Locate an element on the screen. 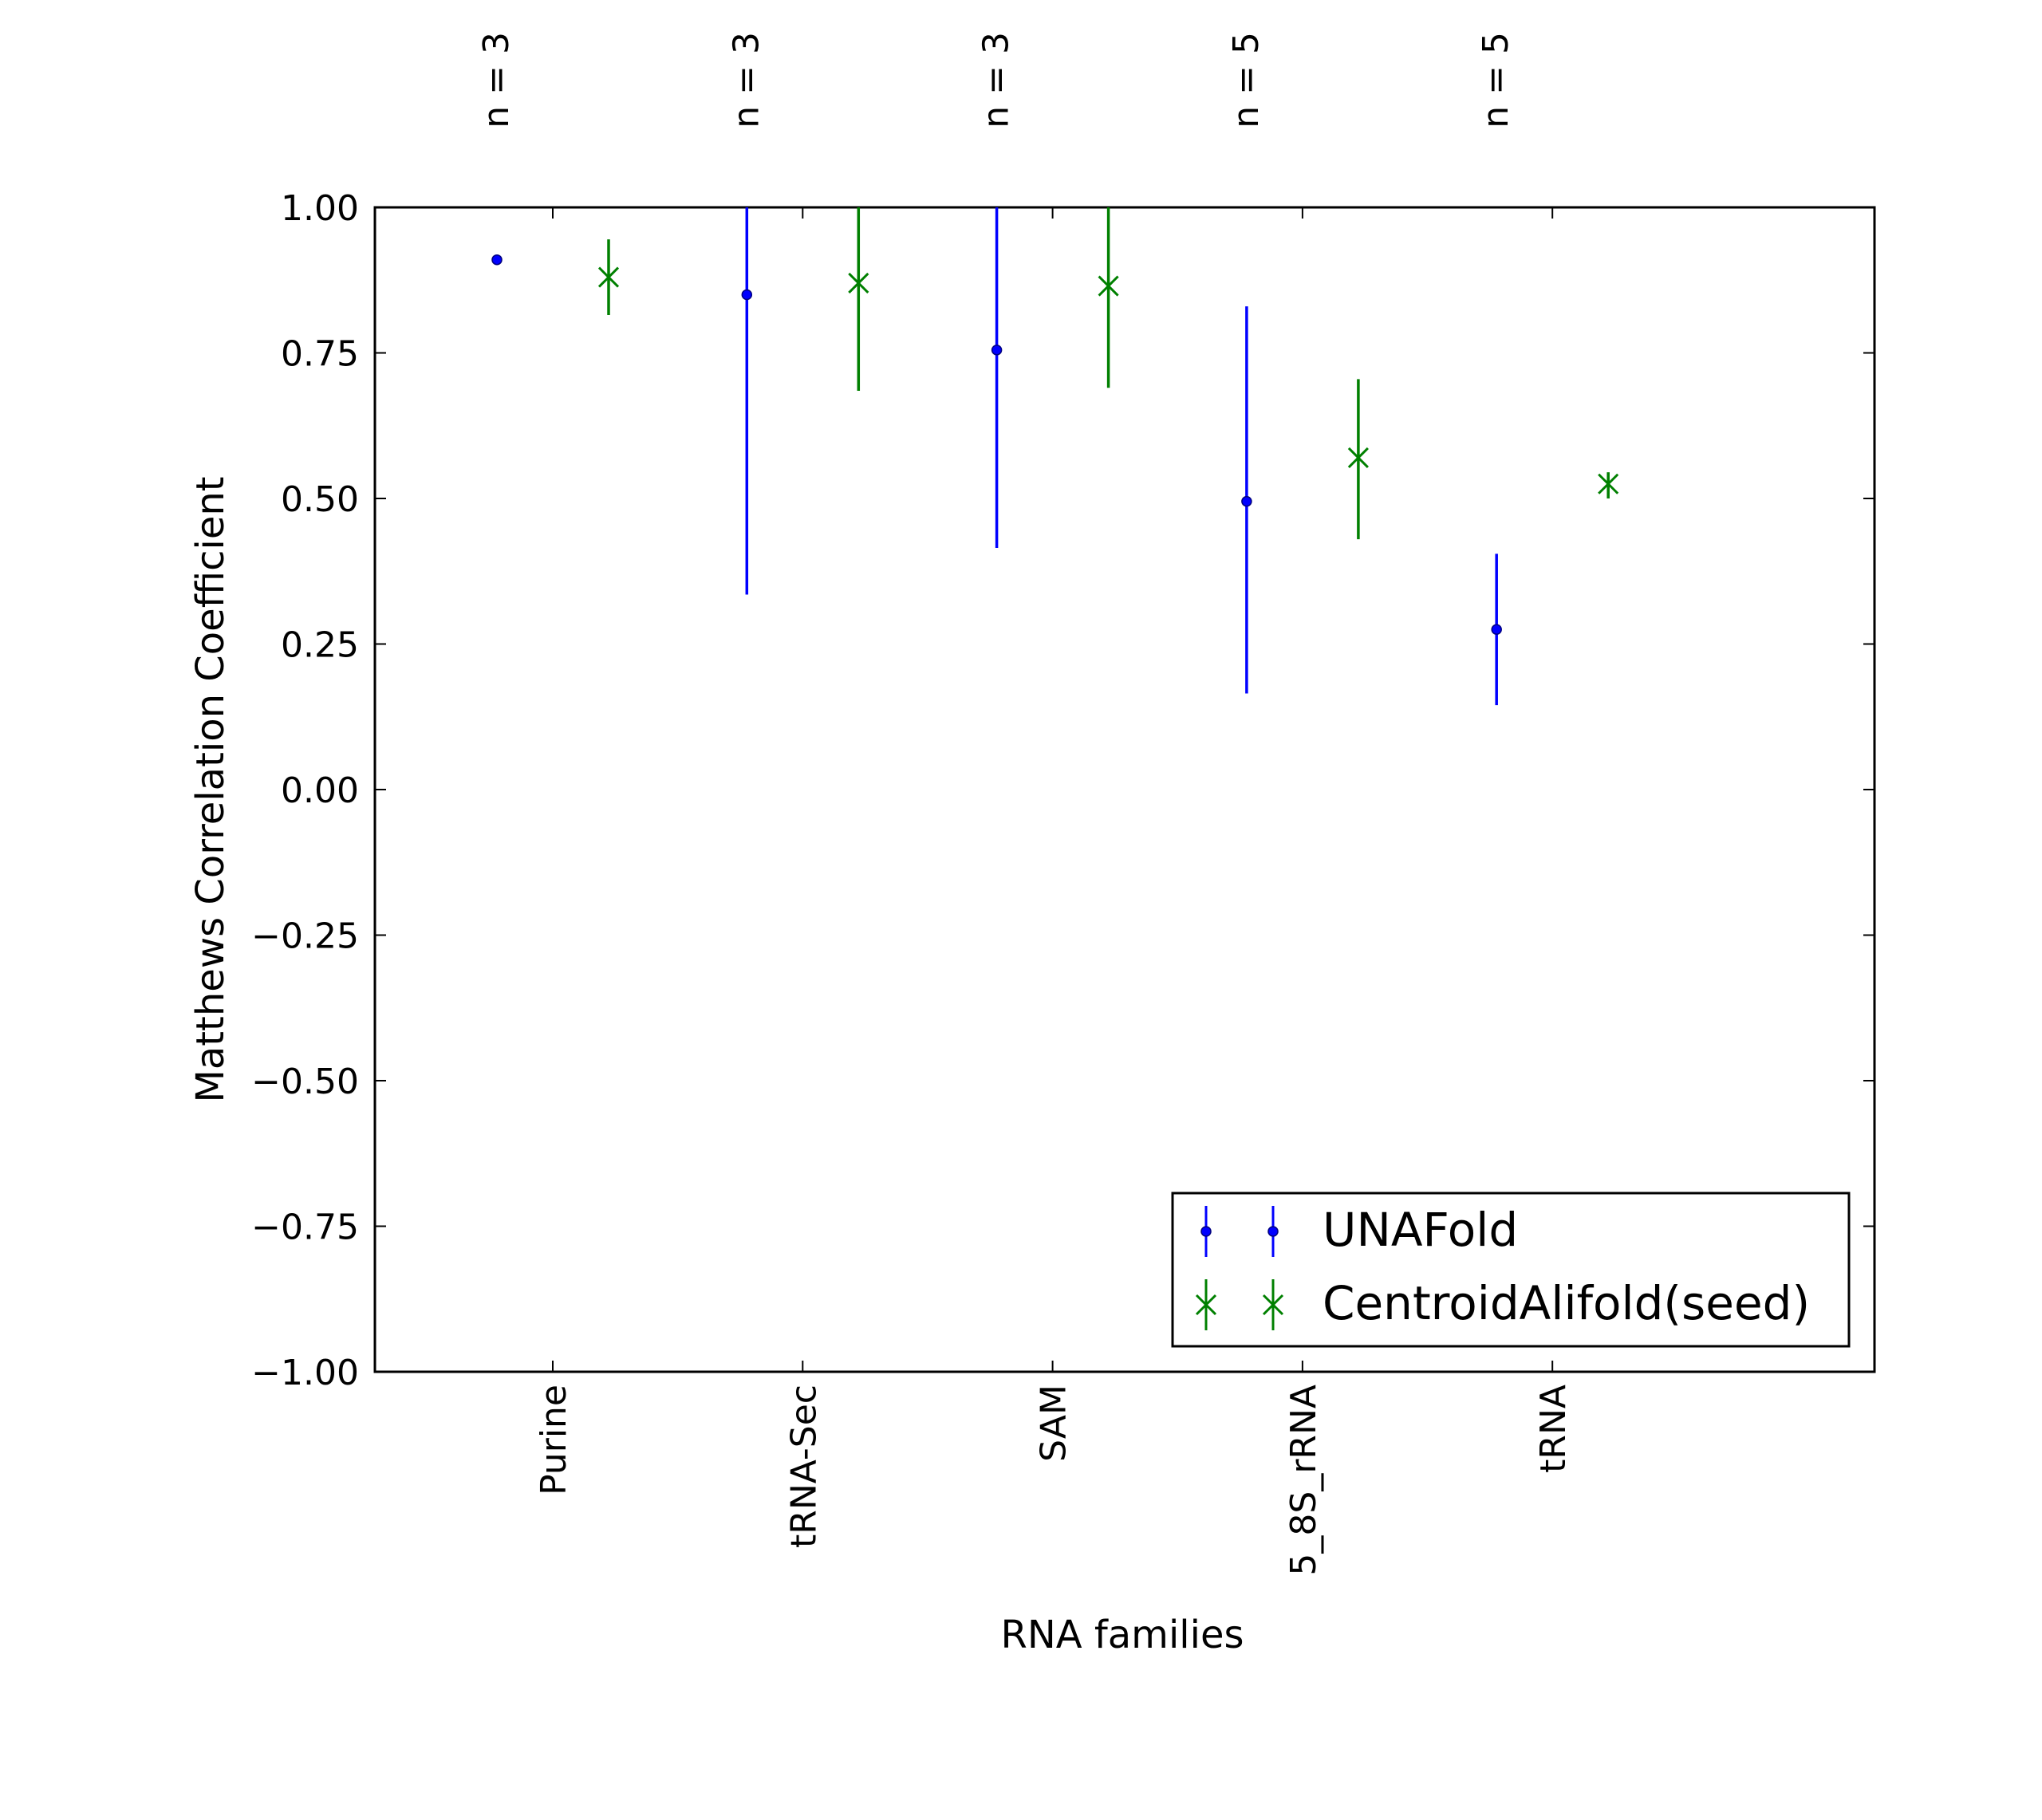 This screenshot has height=1820, width=2042. legend: UNAFold CentroidAlifold(seed) is located at coordinates (1511, 1270).